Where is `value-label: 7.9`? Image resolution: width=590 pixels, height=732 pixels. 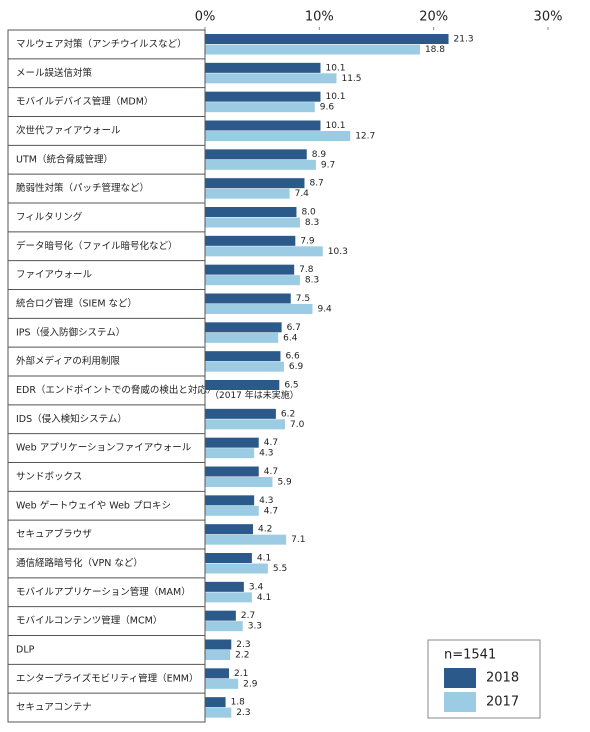 value-label: 7.9 is located at coordinates (307, 241).